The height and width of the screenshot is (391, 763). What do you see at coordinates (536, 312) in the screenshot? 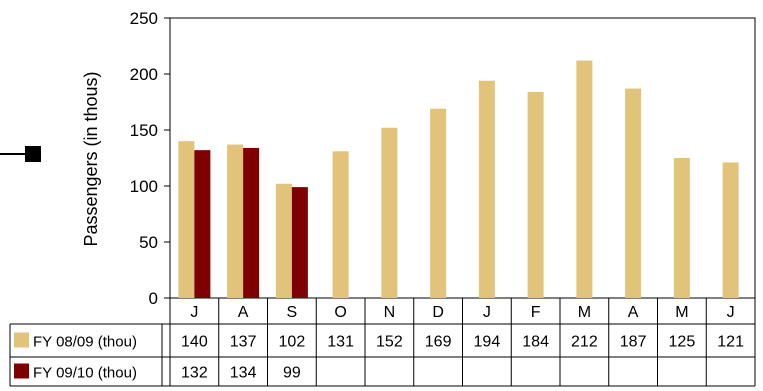
I see `category-label: F` at bounding box center [536, 312].